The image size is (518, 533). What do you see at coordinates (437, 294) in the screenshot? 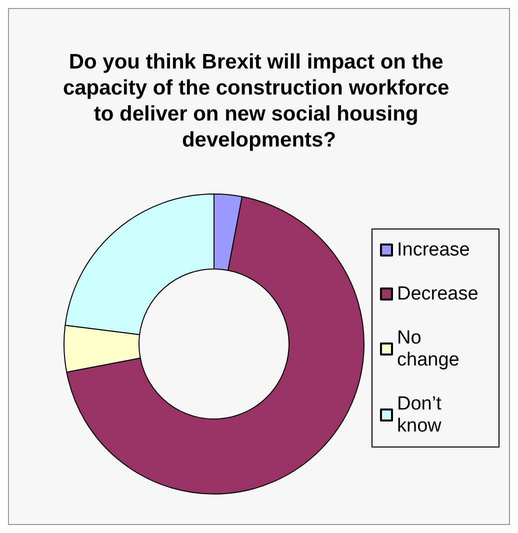
I see `legend-label: Decrease` at bounding box center [437, 294].